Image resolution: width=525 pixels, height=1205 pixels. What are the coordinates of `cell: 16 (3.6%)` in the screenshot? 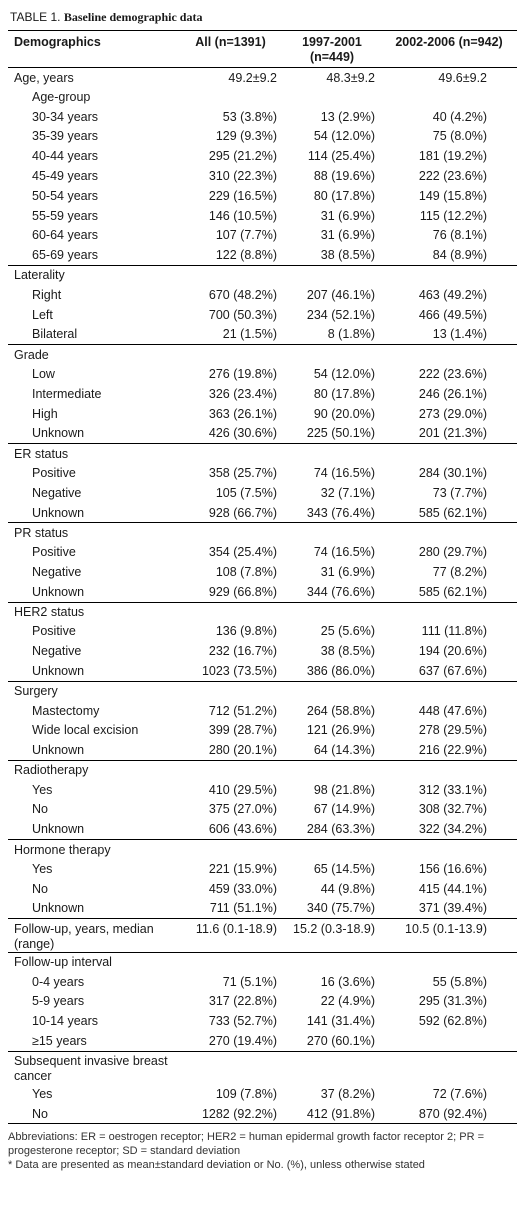 It's located at (347, 981).